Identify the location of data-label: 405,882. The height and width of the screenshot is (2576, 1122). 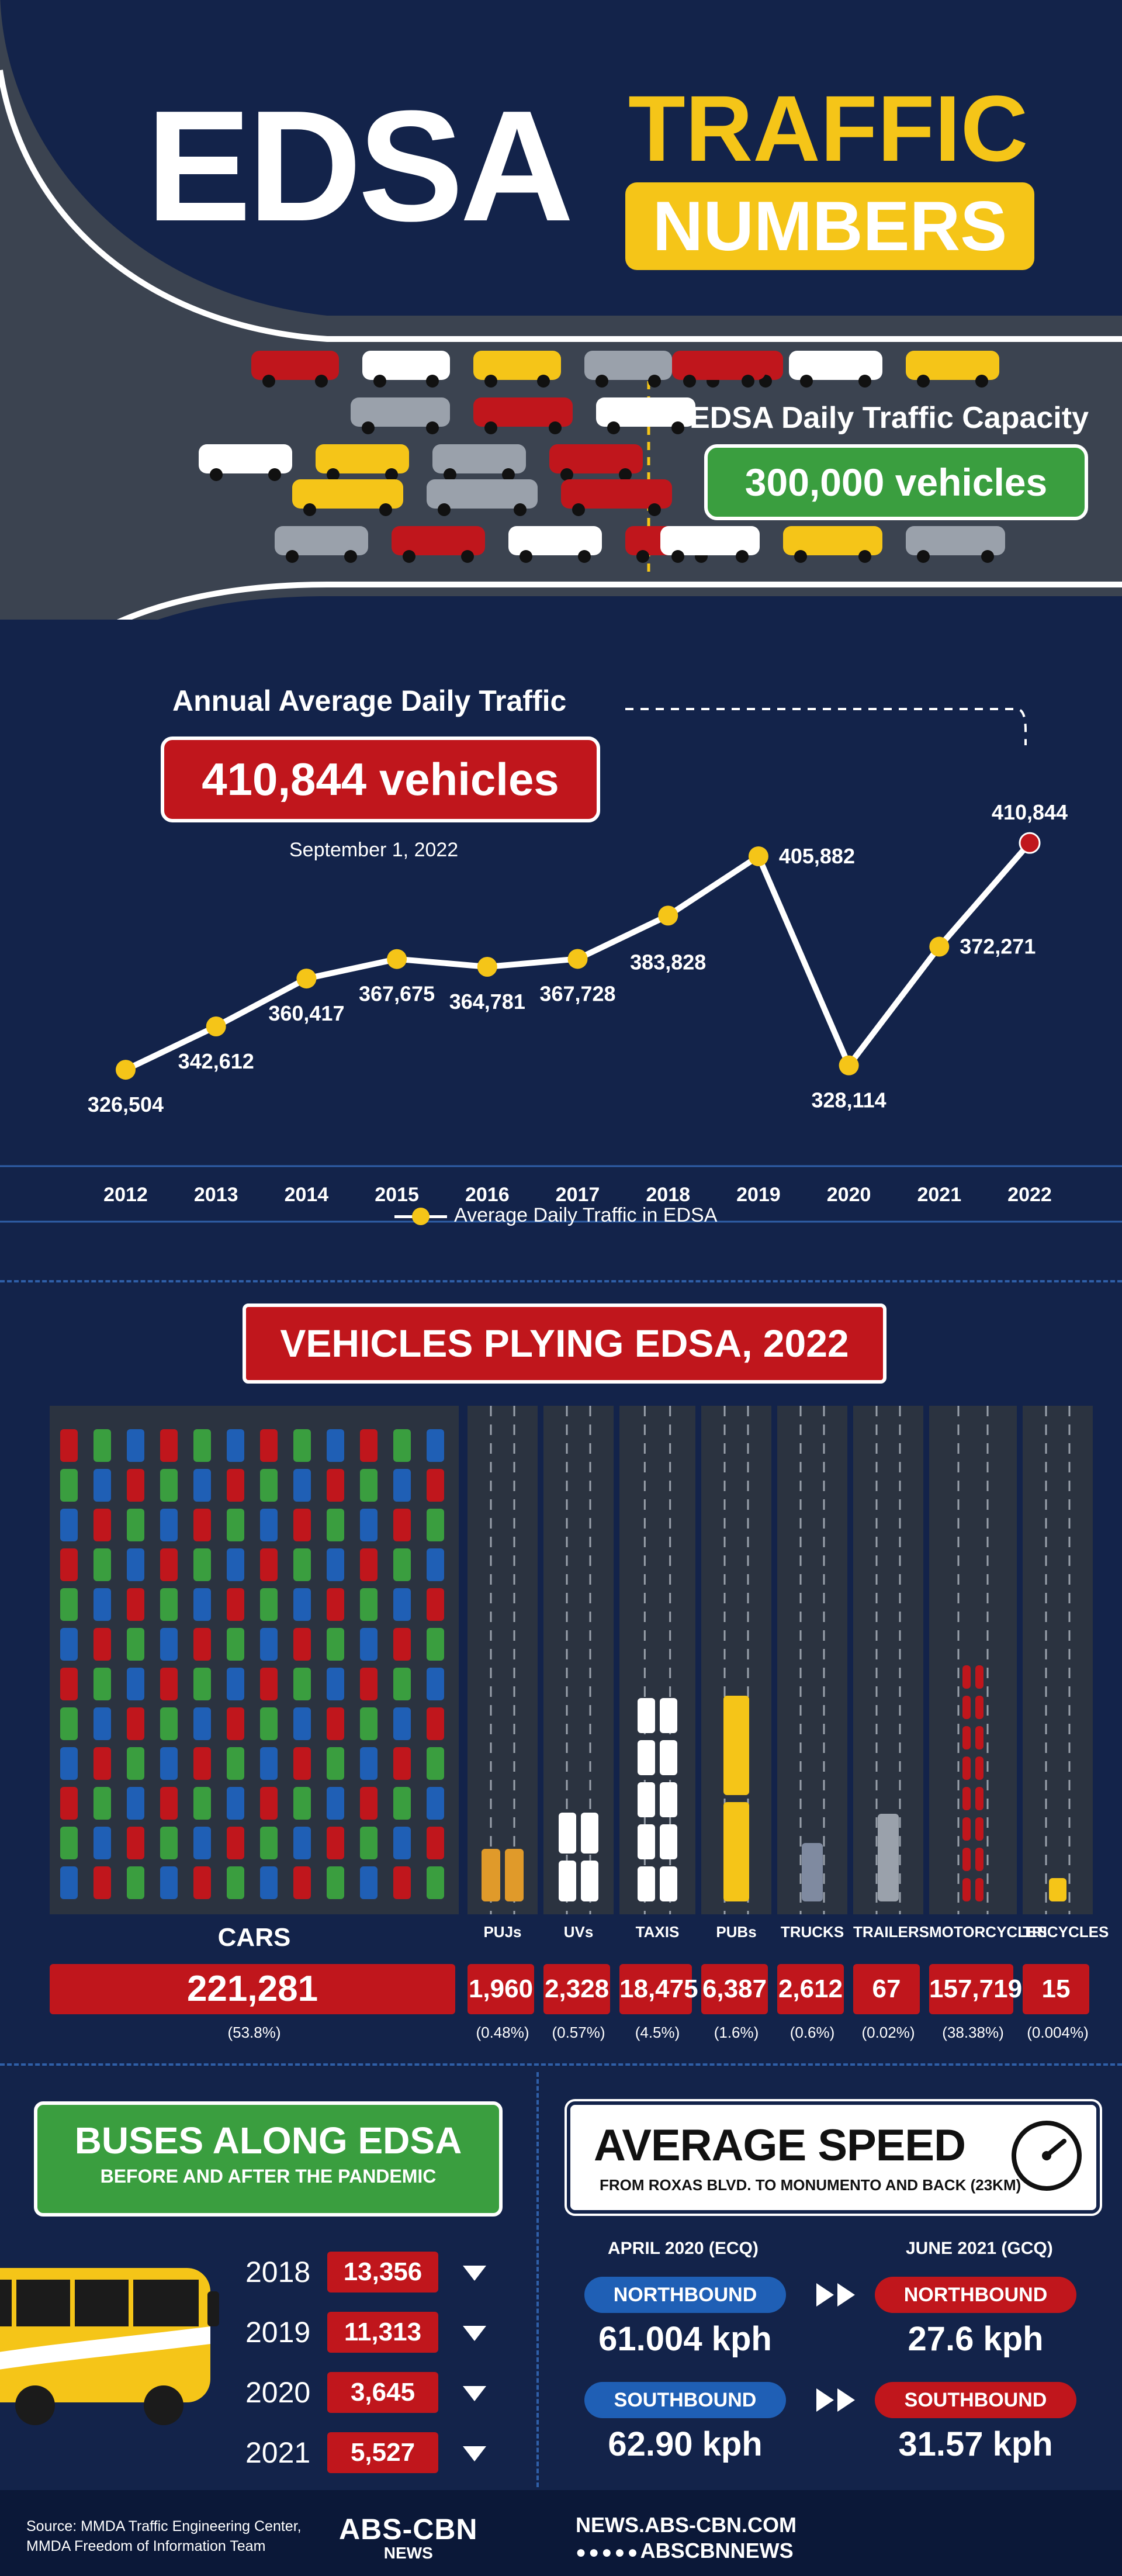
(817, 856).